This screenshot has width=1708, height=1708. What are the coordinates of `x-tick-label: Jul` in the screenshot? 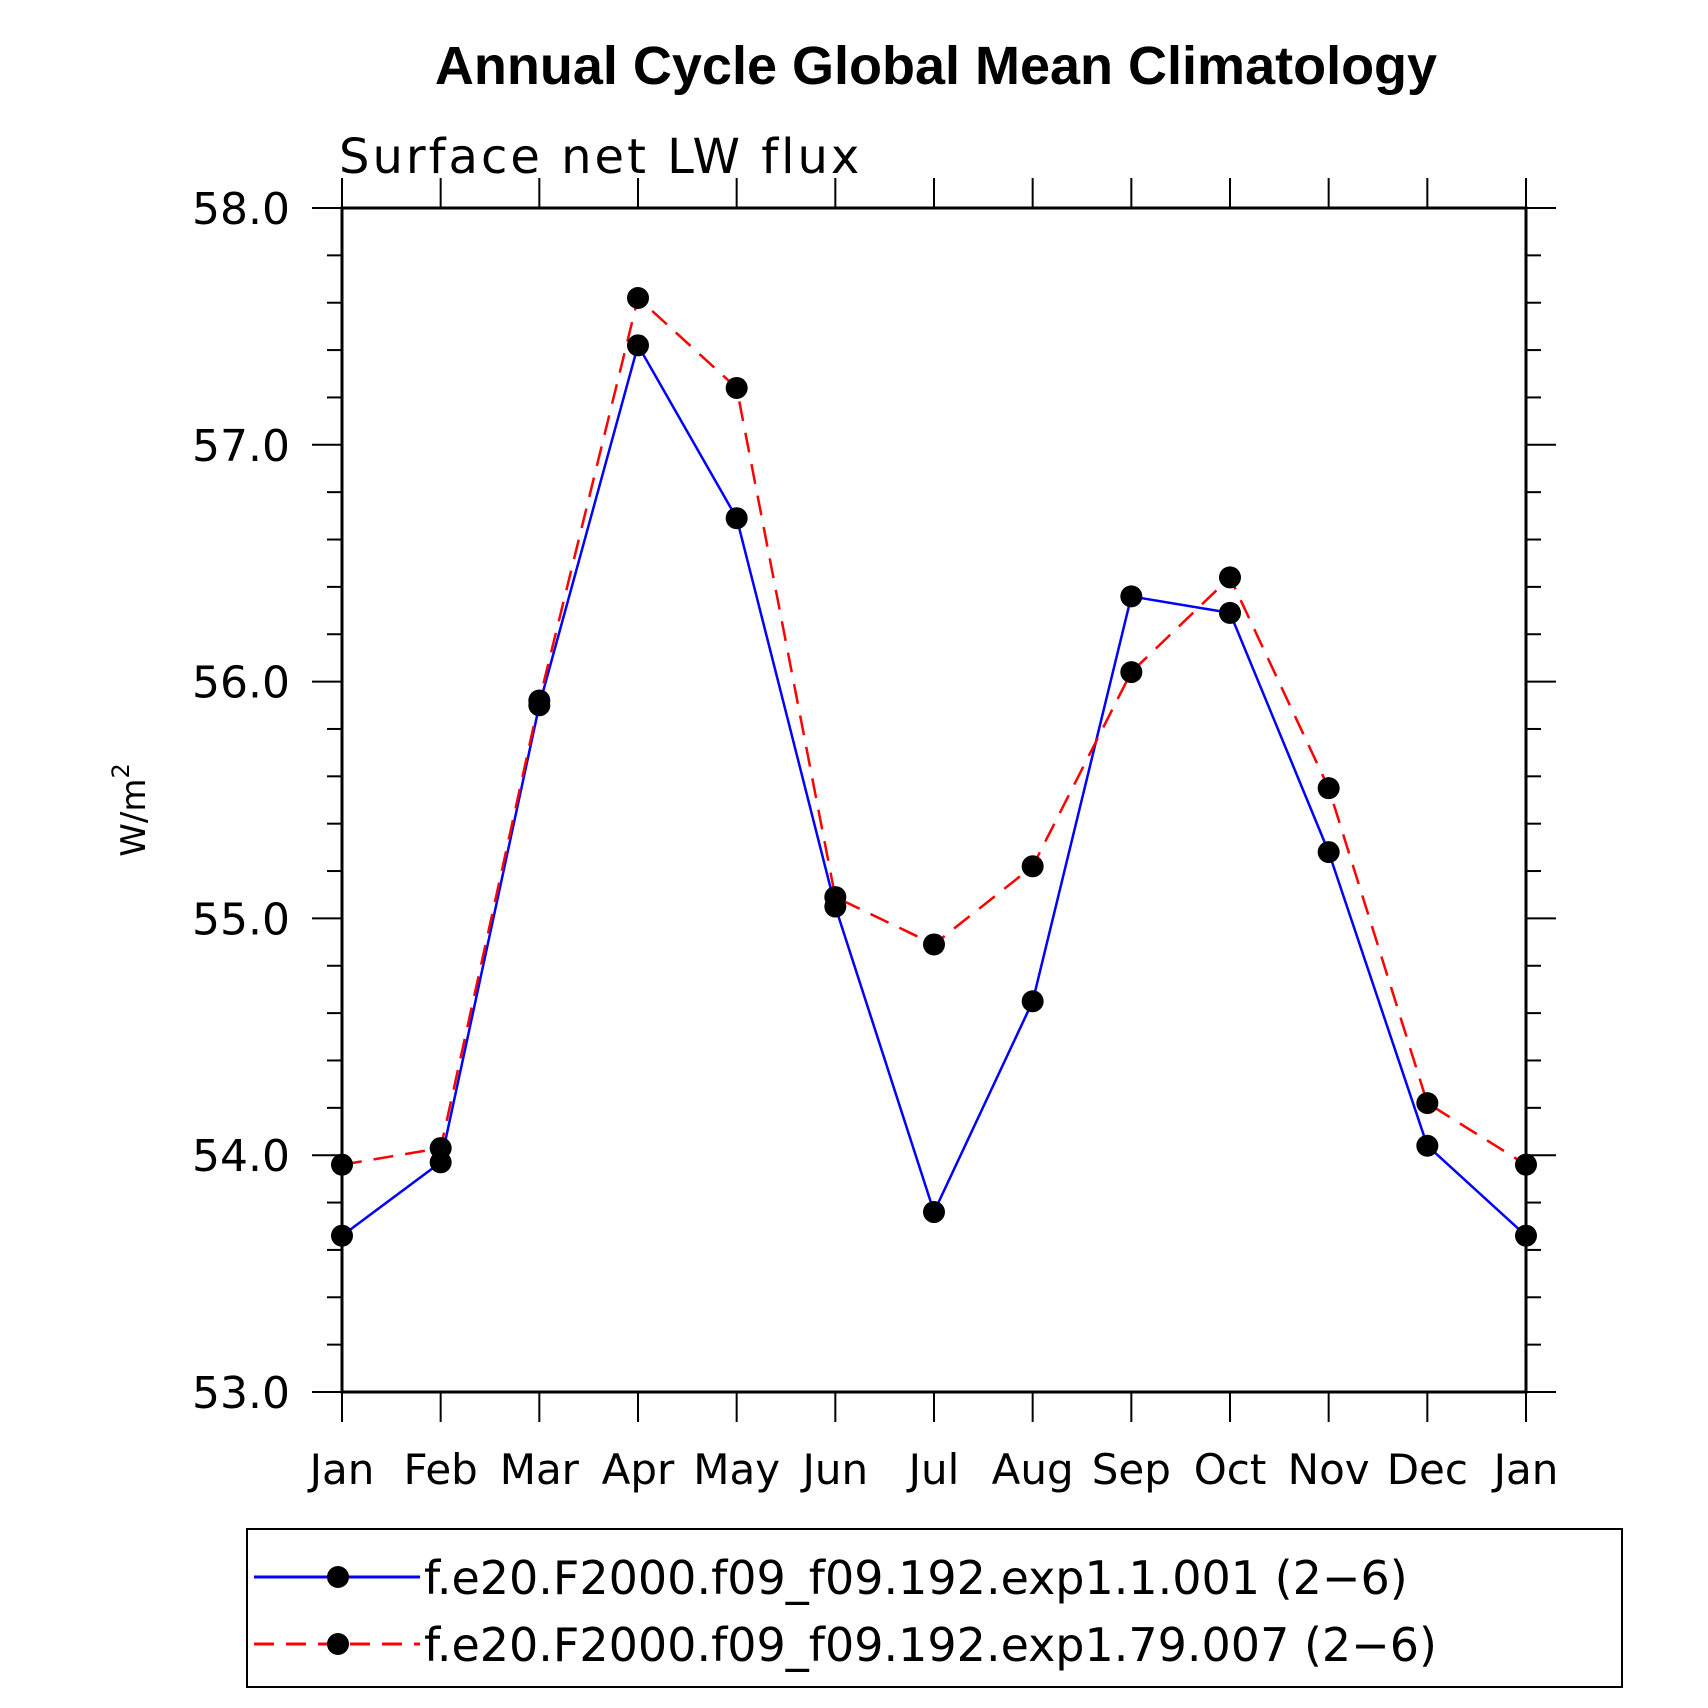 It's located at (933, 1469).